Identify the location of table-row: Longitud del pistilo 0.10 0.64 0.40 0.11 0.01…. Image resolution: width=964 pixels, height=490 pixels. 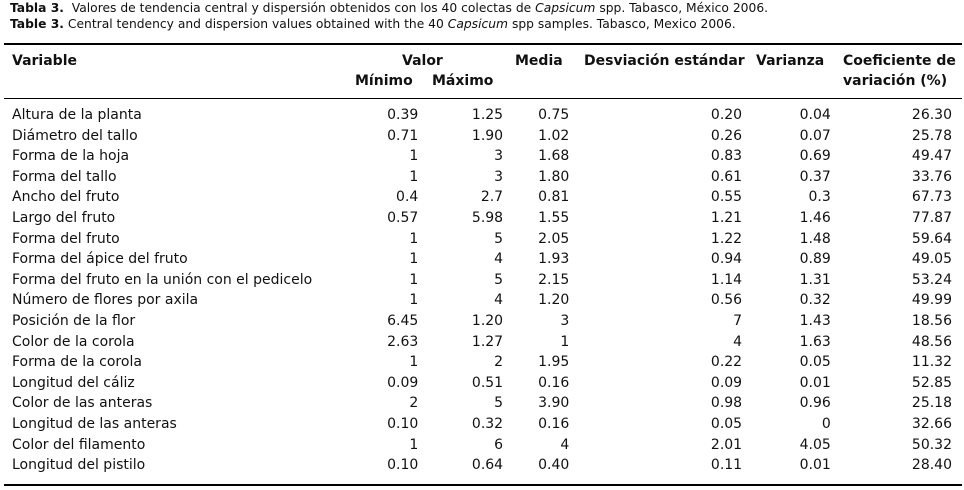
(483, 465).